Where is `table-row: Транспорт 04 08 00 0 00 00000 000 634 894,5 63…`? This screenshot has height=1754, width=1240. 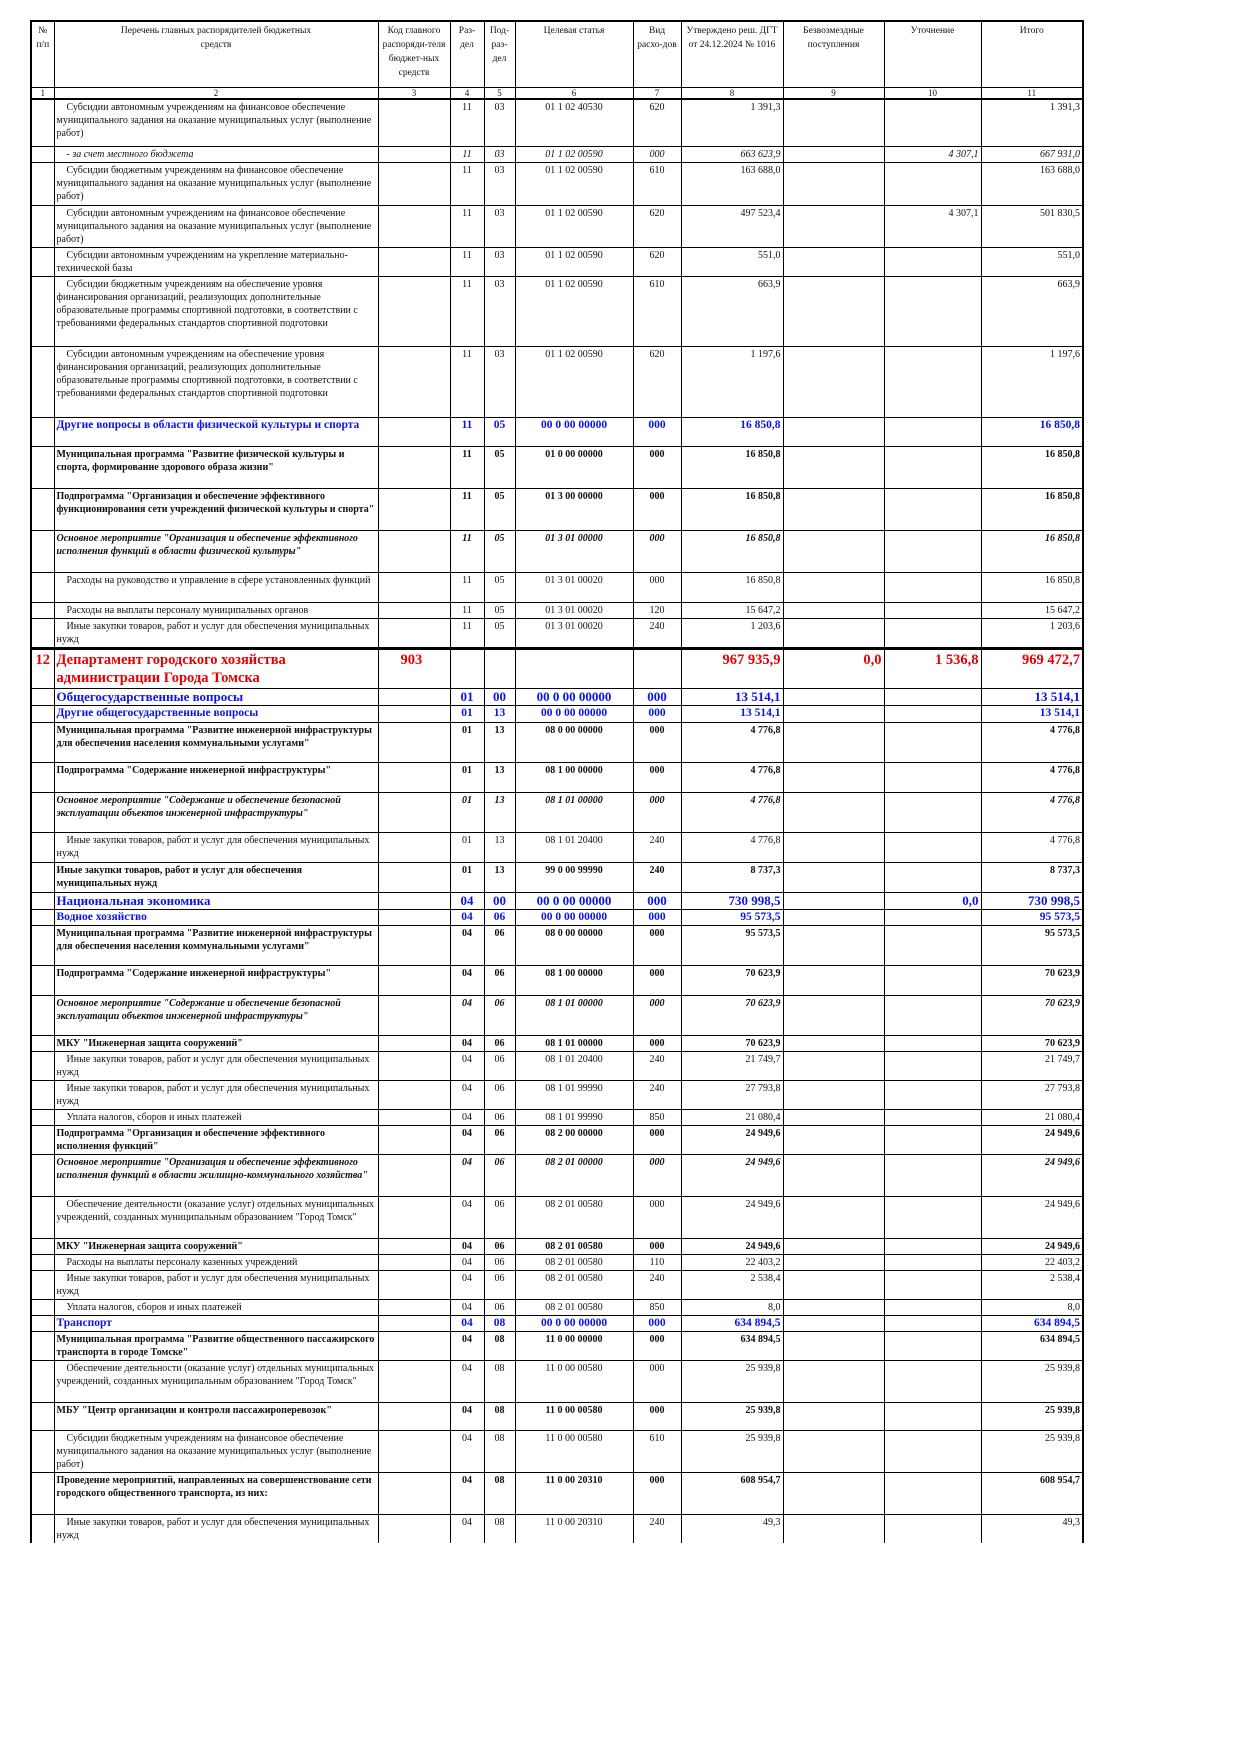
table-row: Транспорт 04 08 00 0 00 00000 000 634 894,5 63… is located at coordinates (557, 1323).